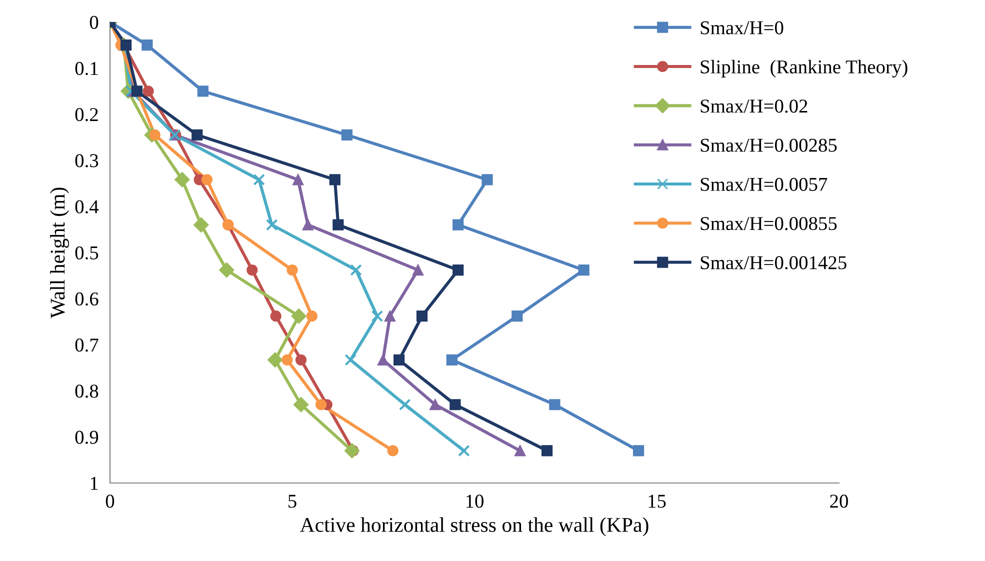 Image resolution: width=985 pixels, height=561 pixels. What do you see at coordinates (474, 526) in the screenshot?
I see `x-axis-title: Active horizontal stress on the wall (KPa)` at bounding box center [474, 526].